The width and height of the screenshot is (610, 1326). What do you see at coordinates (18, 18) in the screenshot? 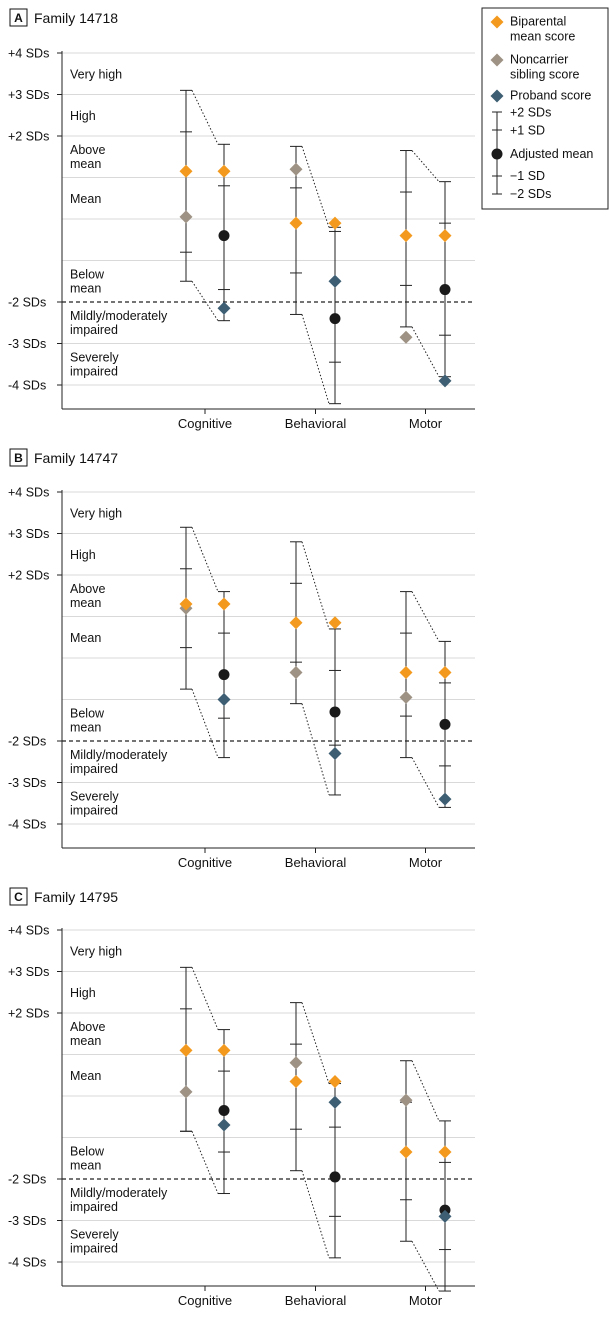
I see `panel-letter: A` at bounding box center [18, 18].